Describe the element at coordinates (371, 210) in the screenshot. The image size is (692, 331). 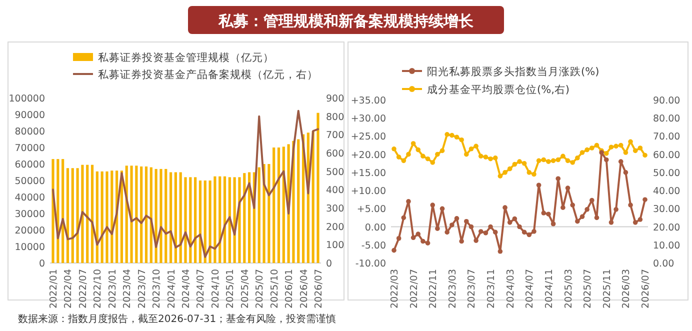
I see `y-tick-label: +5.00` at that location.